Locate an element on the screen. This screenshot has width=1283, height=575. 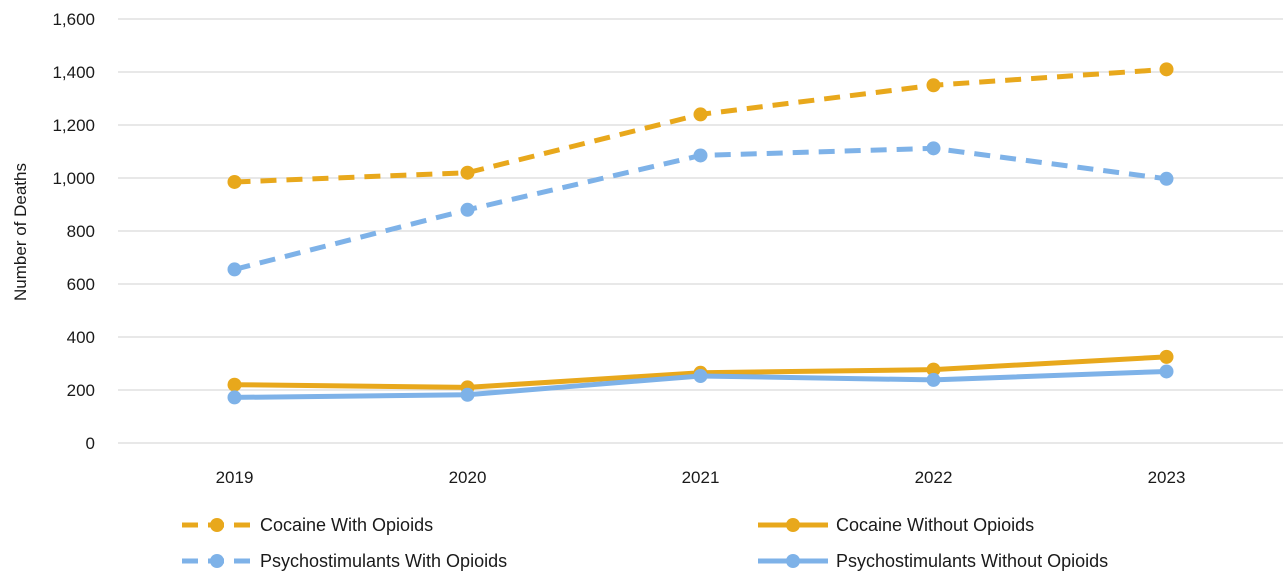
x-tick-label: 2021 is located at coordinates (701, 477).